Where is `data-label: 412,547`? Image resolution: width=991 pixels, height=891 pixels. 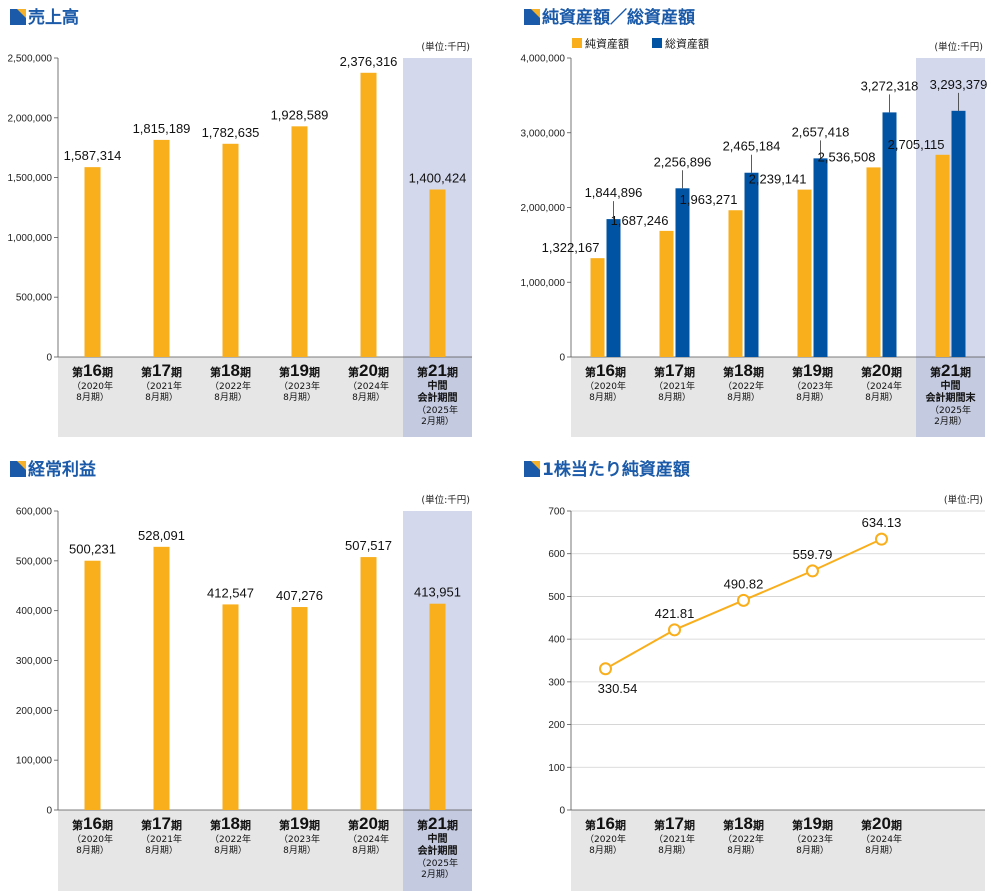 data-label: 412,547 is located at coordinates (230, 592).